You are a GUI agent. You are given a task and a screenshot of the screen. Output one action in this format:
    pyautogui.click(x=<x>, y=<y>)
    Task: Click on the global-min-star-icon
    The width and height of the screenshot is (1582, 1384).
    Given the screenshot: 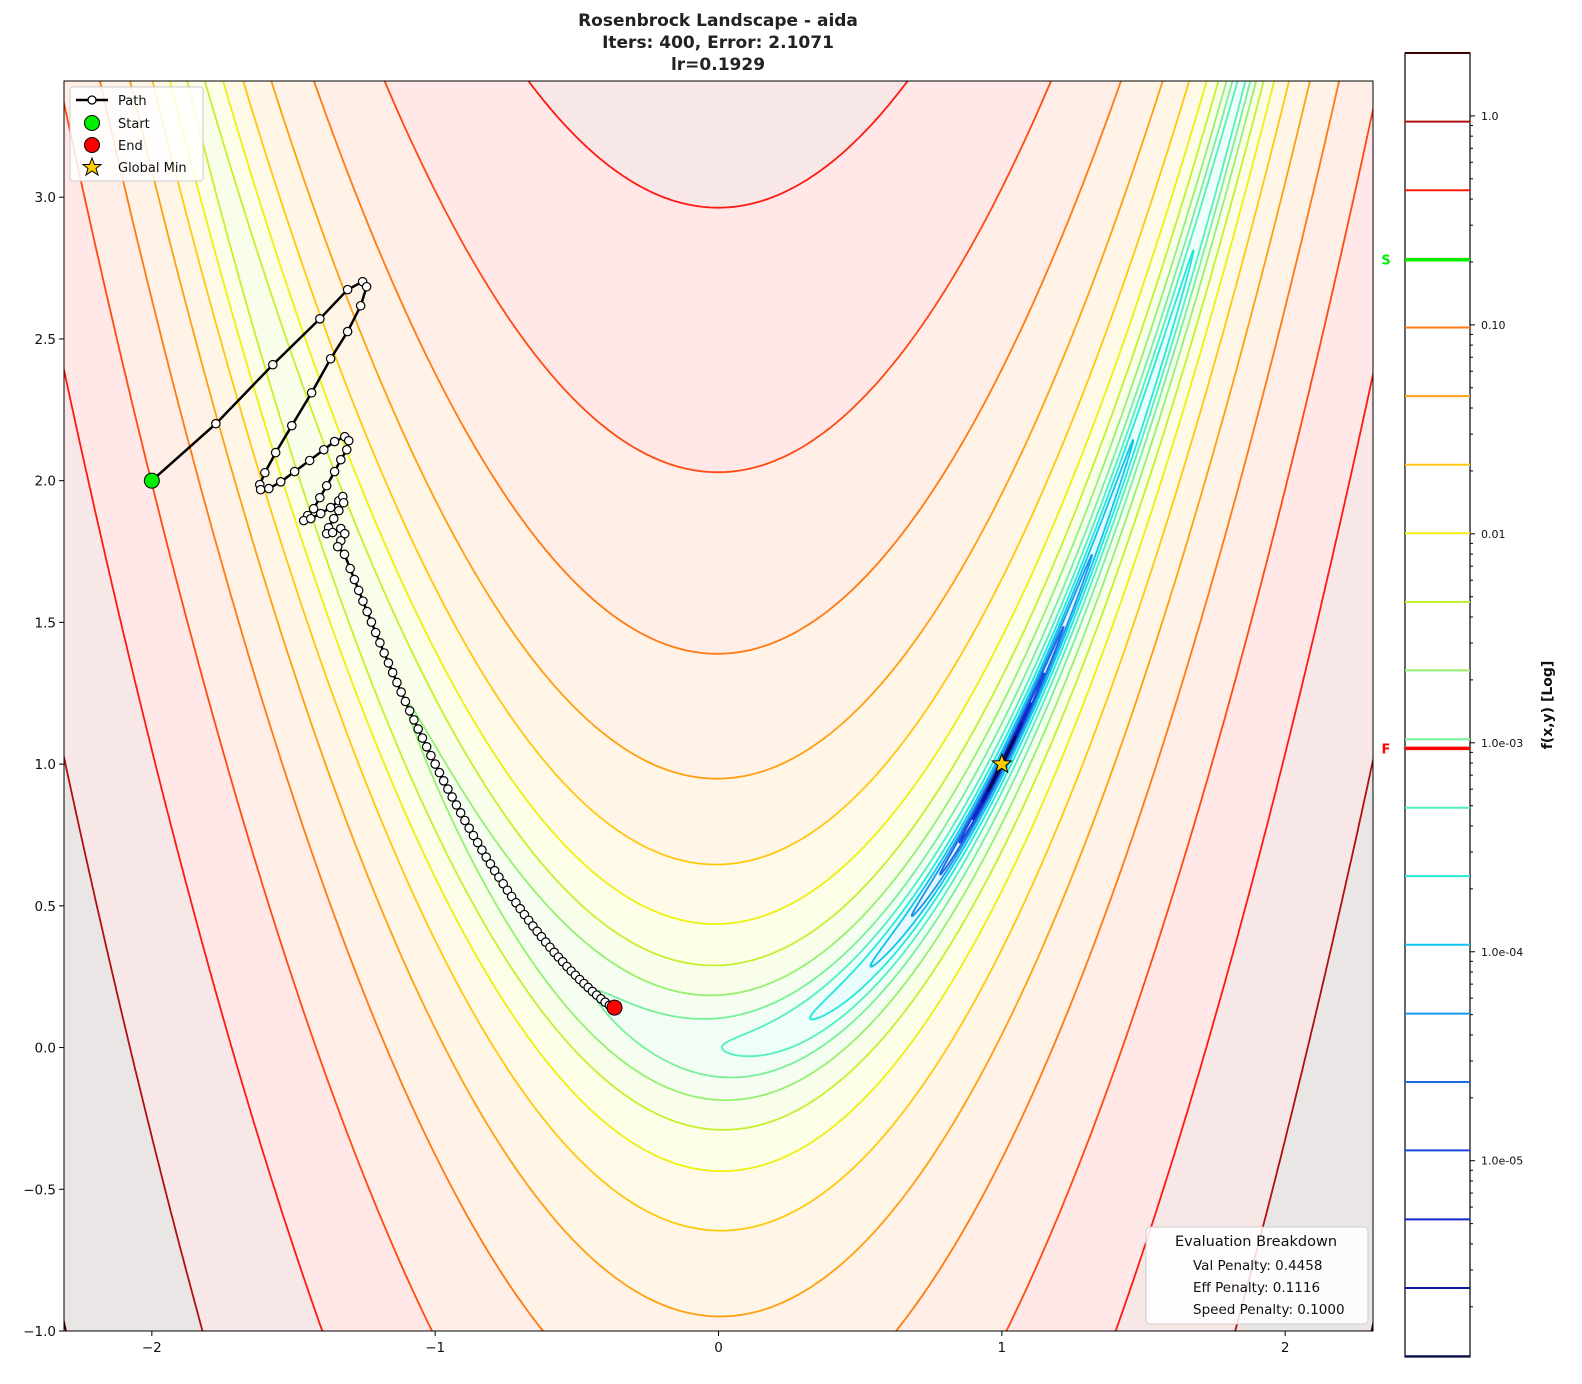 What is the action you would take?
    pyautogui.click(x=1001, y=763)
    